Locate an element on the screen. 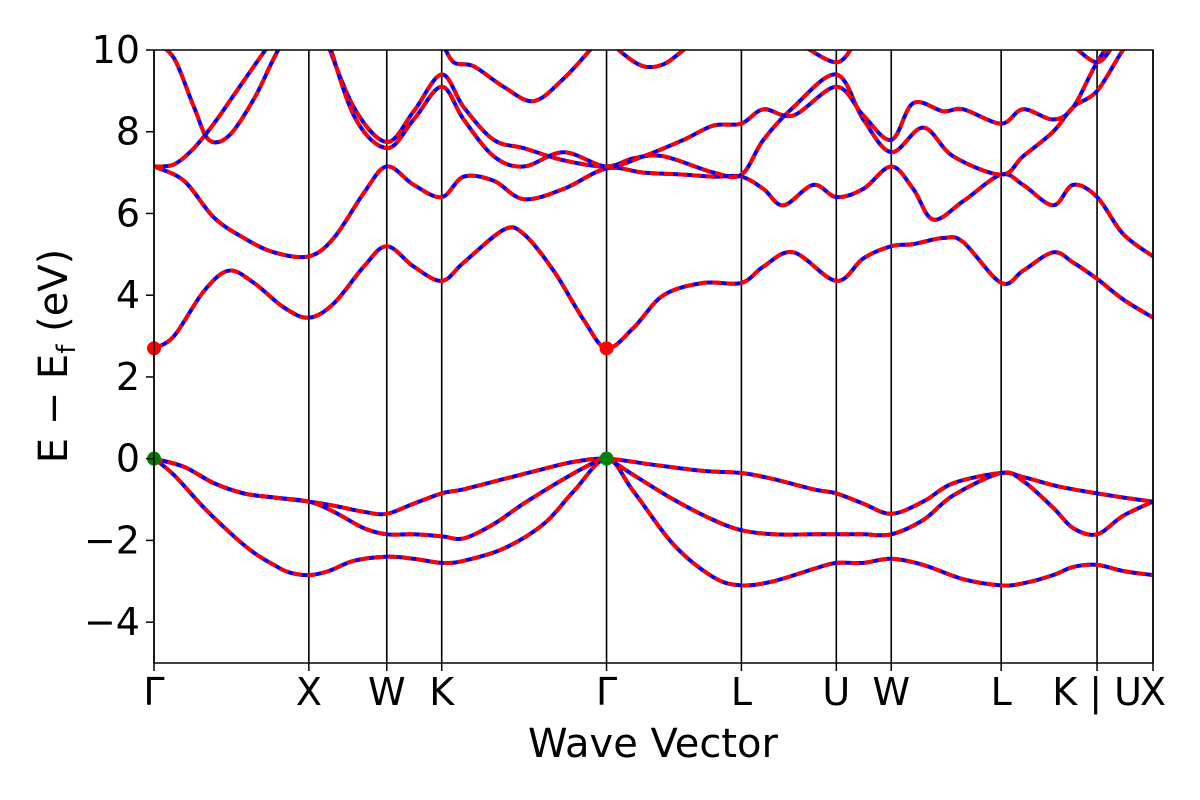 The image size is (1200, 800). band-4-spin-up is located at coordinates (653, 288).